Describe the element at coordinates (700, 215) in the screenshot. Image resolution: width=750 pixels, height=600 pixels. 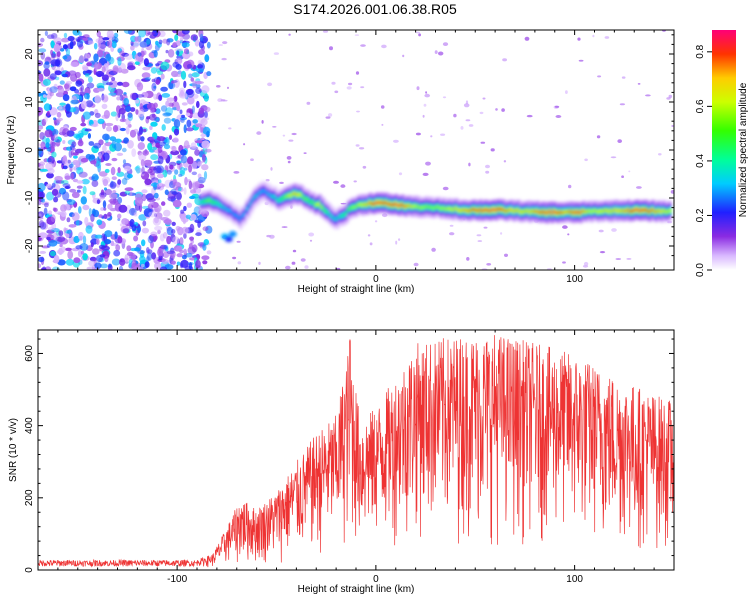
I see `colorbar-tick-label: 0.2` at that location.